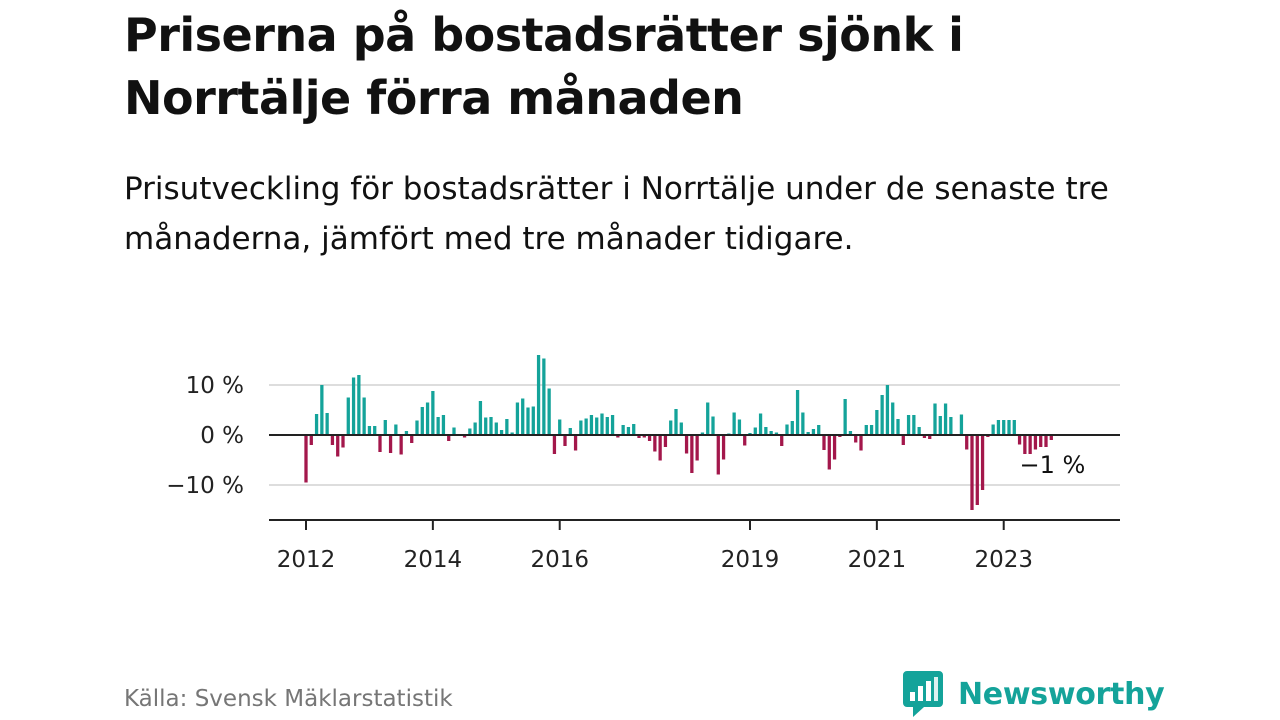  I want to click on x-tick-label: 2019, so click(750, 560).